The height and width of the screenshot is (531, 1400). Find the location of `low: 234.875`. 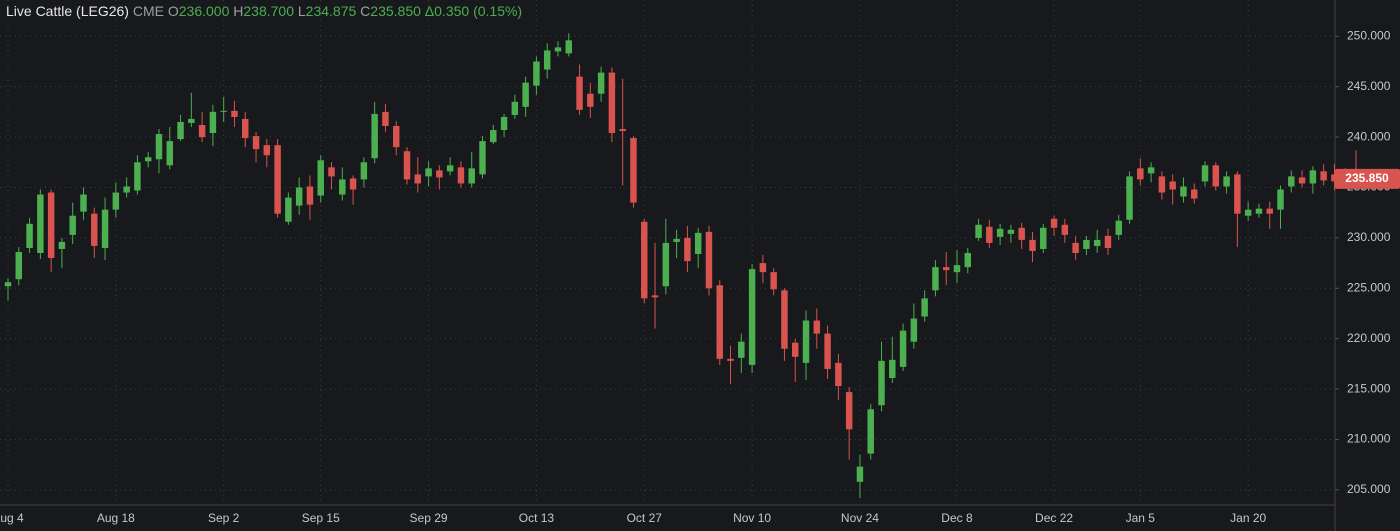

low: 234.875 is located at coordinates (331, 11).